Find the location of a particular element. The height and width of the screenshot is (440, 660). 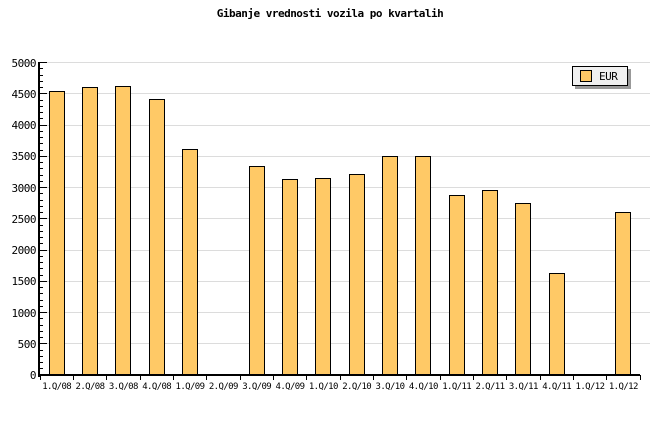

x-axis-tick-label: 2.Q/09 is located at coordinates (223, 387).